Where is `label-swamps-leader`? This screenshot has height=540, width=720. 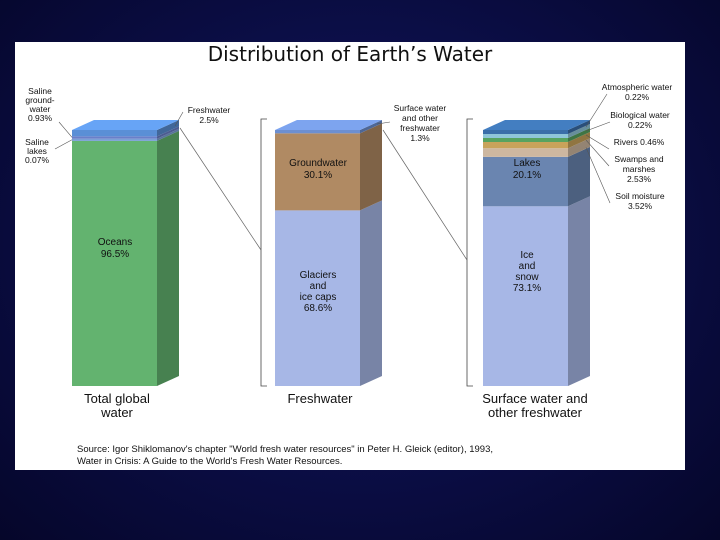
label-swamps-leader is located at coordinates (597, 153).